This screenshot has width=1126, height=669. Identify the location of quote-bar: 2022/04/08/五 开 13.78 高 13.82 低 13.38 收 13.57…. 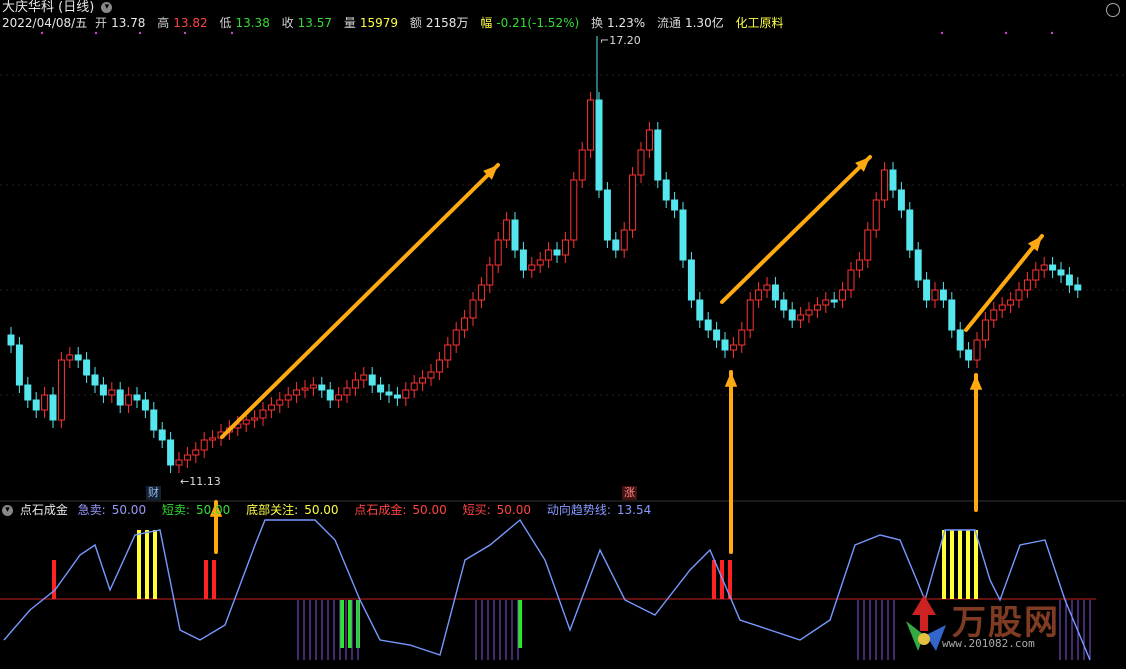
(395, 23).